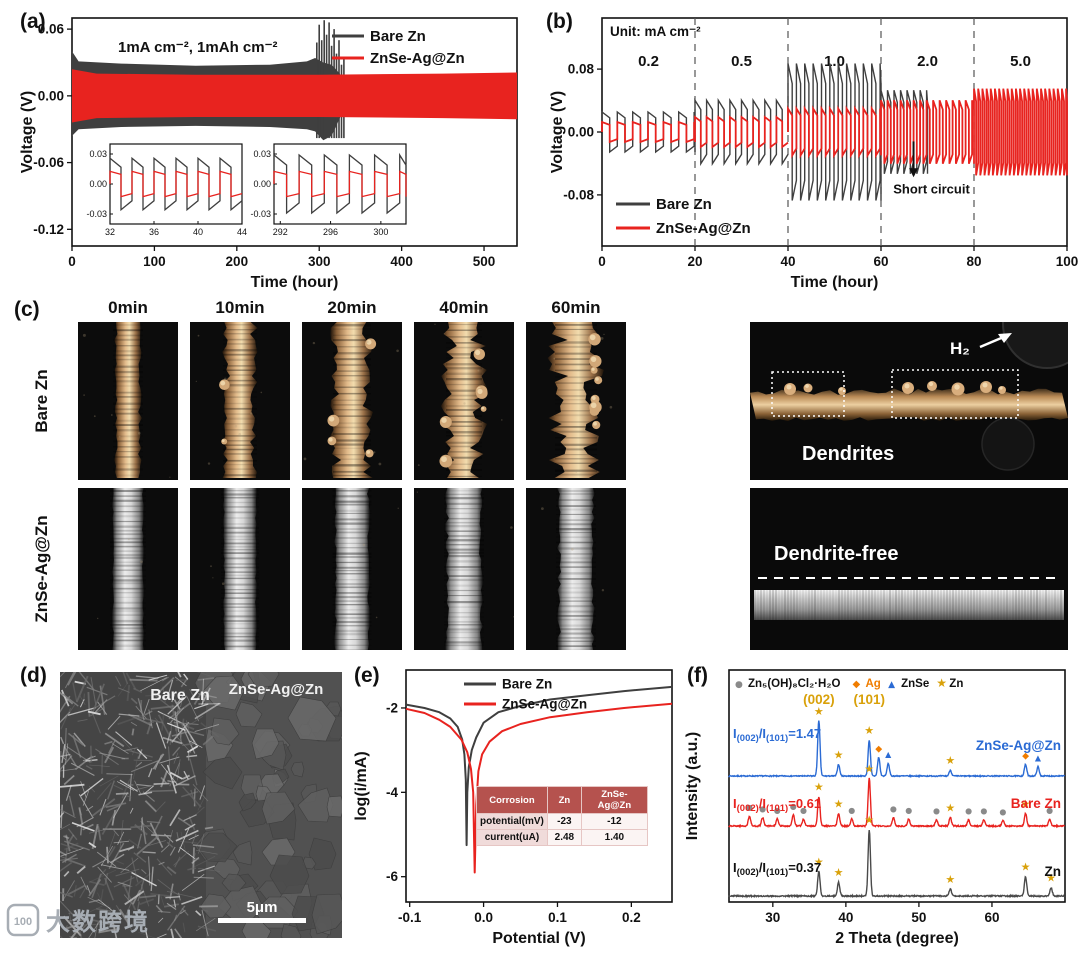 The image size is (1080, 953). What do you see at coordinates (201, 805) in the screenshot?
I see `sem-image: Bare Zn ZnSe-Ag@Zn 5μm` at bounding box center [201, 805].